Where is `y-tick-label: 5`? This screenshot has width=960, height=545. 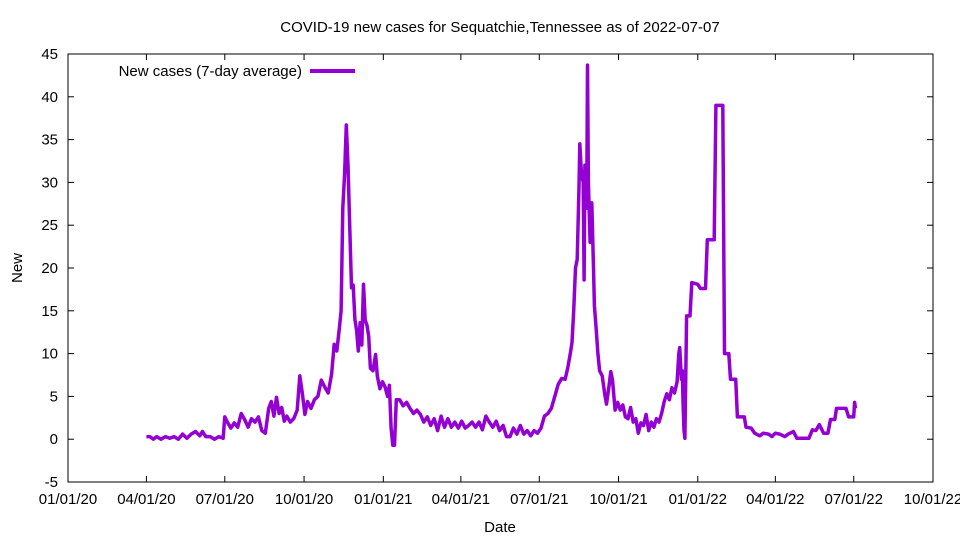 y-tick-label: 5 is located at coordinates (54, 396).